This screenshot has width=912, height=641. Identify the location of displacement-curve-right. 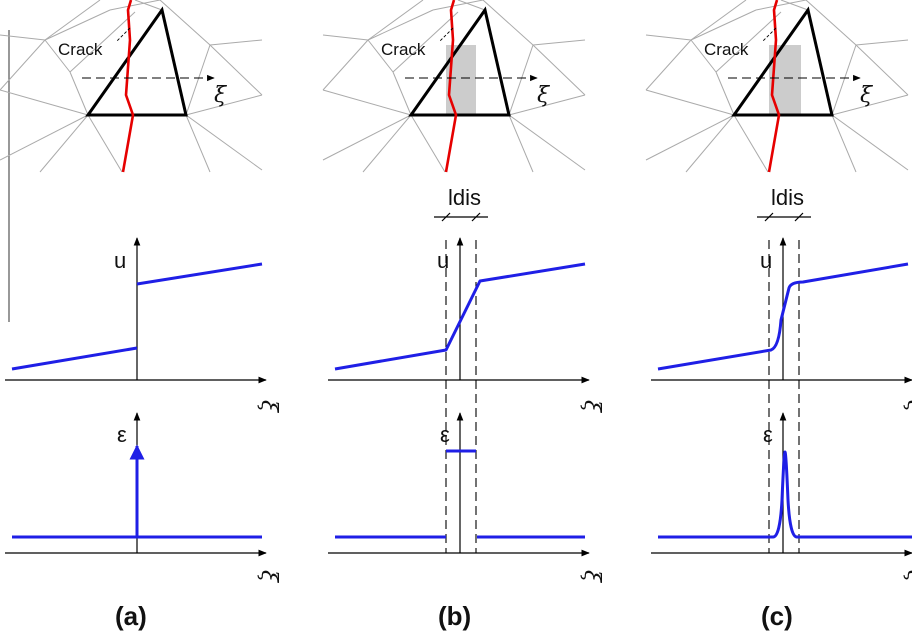
(199, 274).